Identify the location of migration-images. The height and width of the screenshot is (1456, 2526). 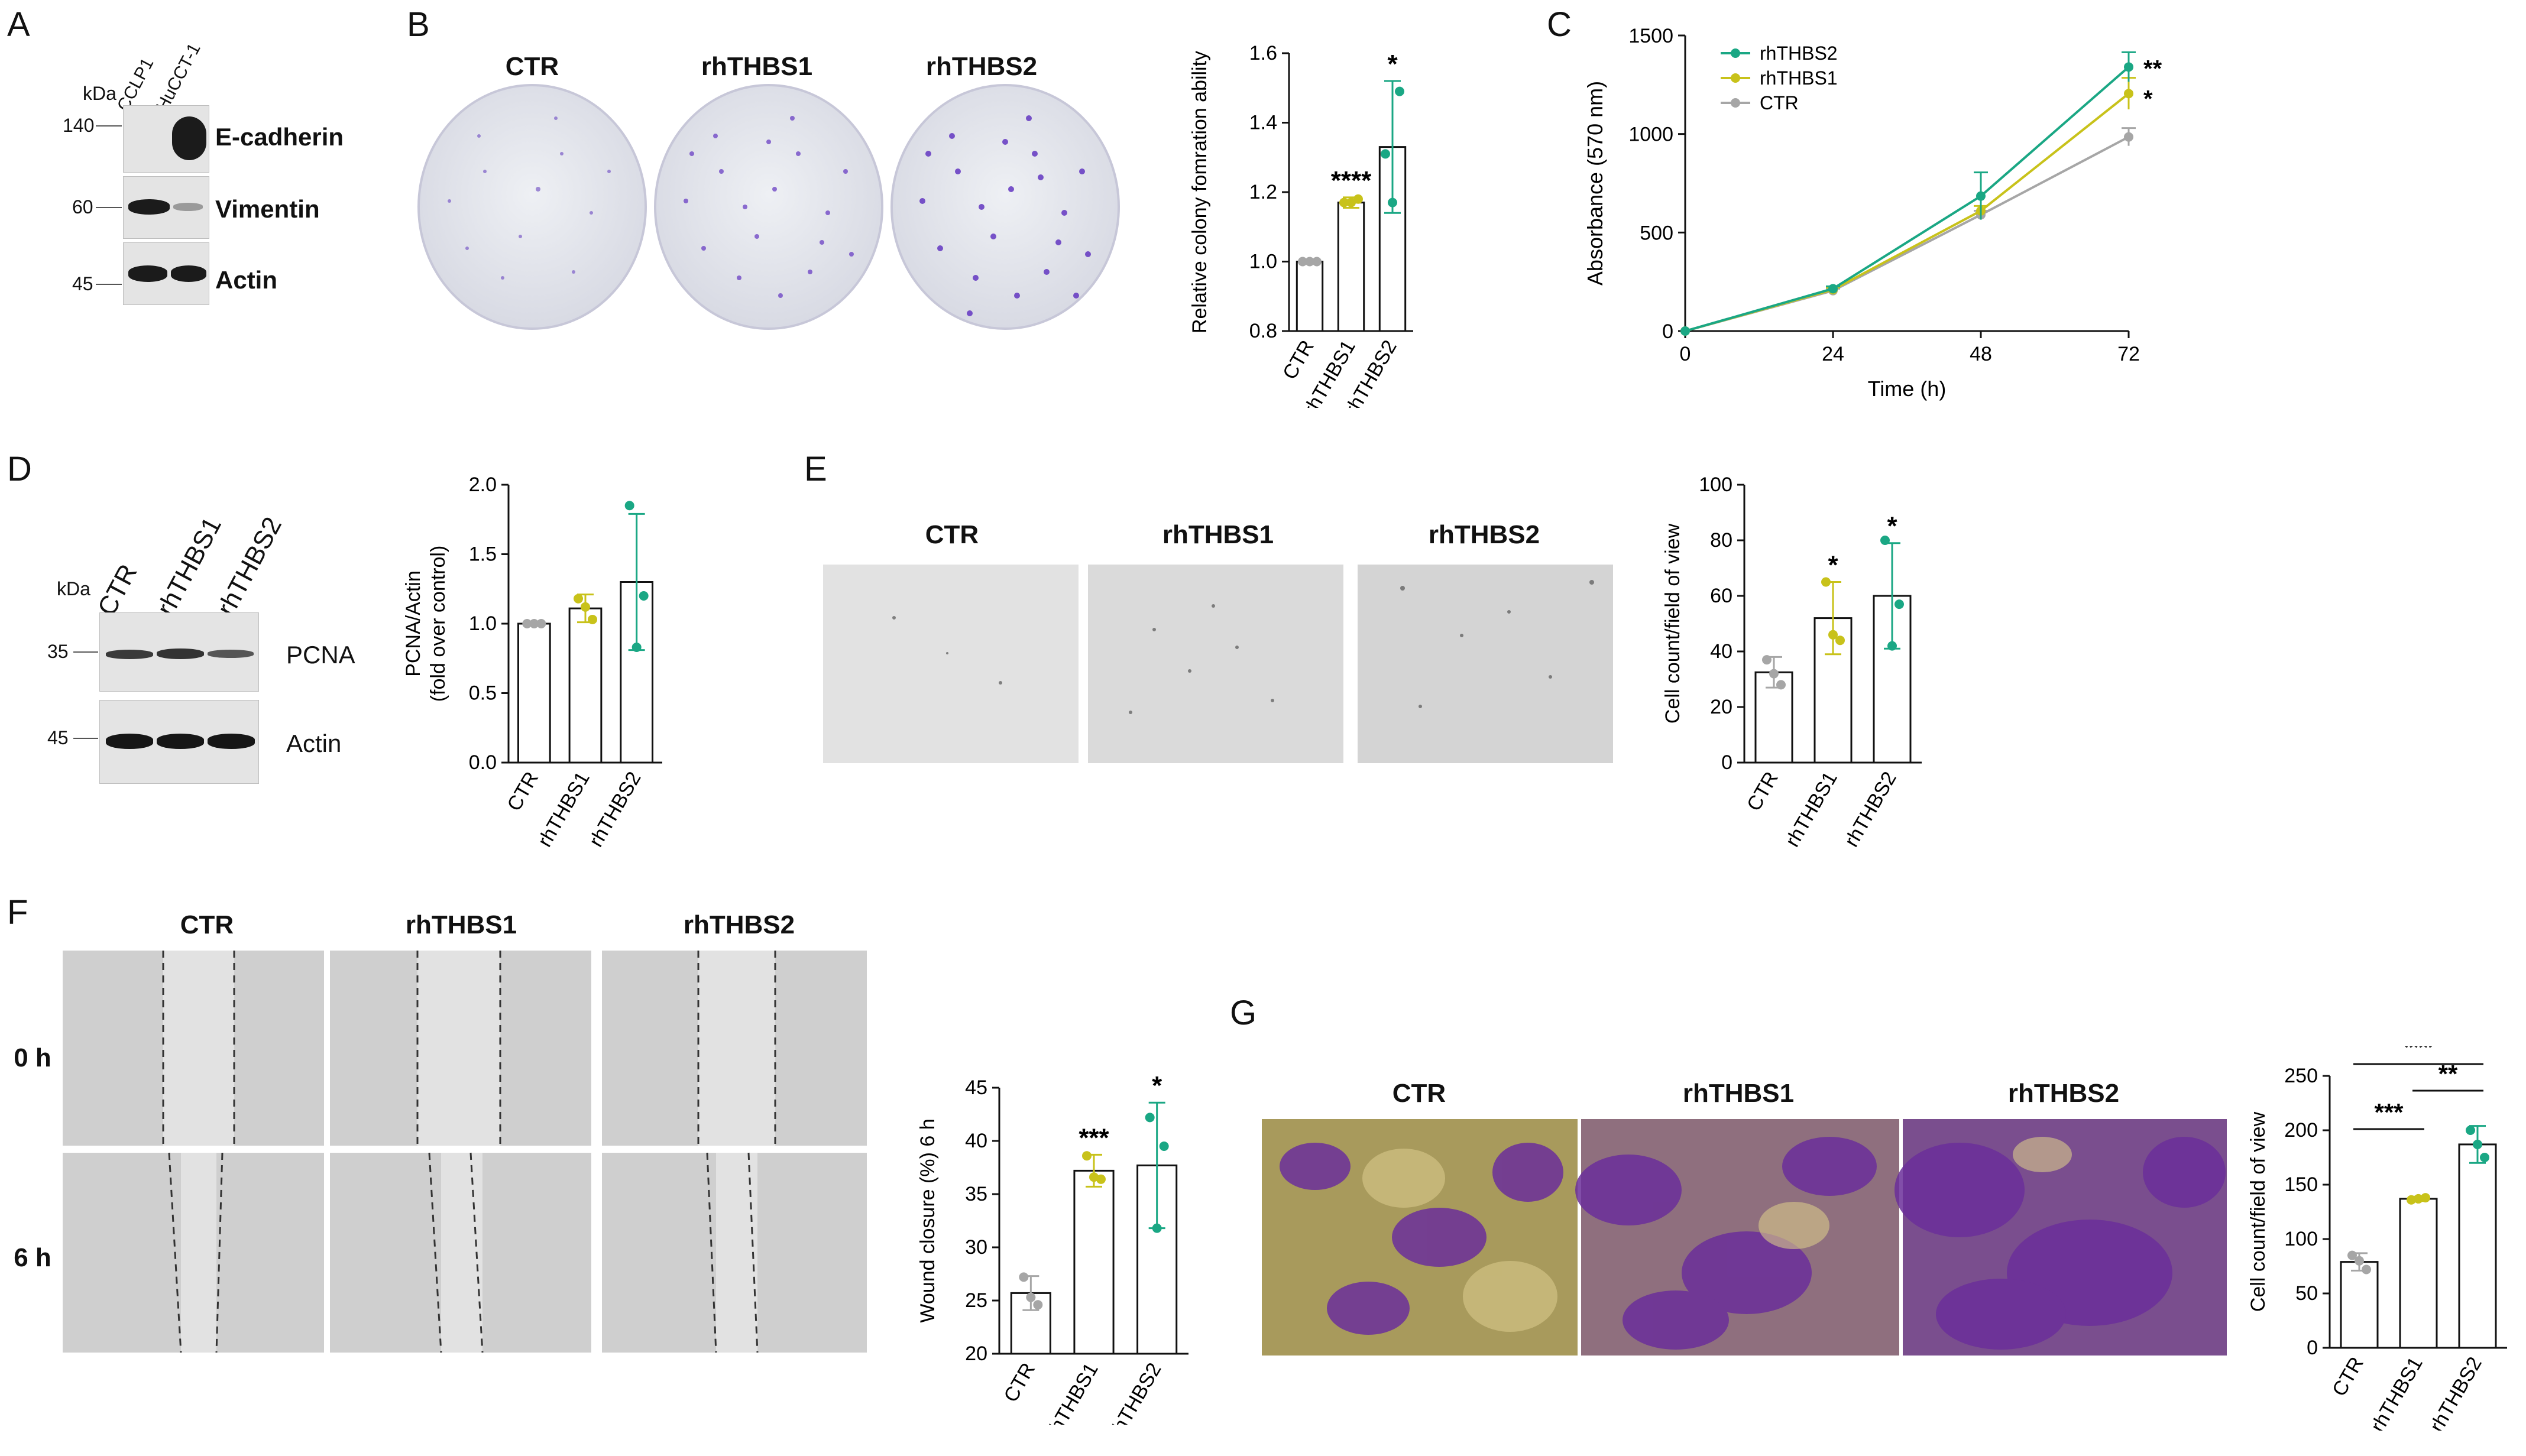
(1218, 664).